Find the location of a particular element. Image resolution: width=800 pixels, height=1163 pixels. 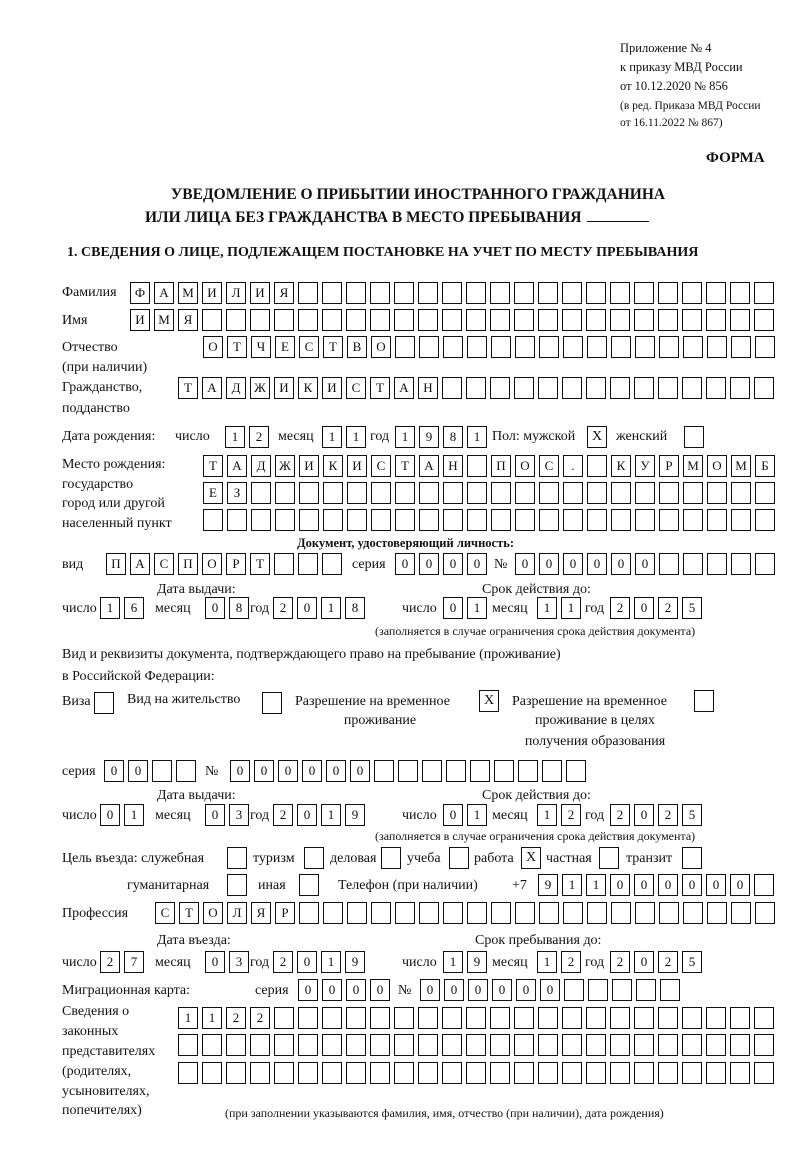

char-box: Я is located at coordinates (261, 913).